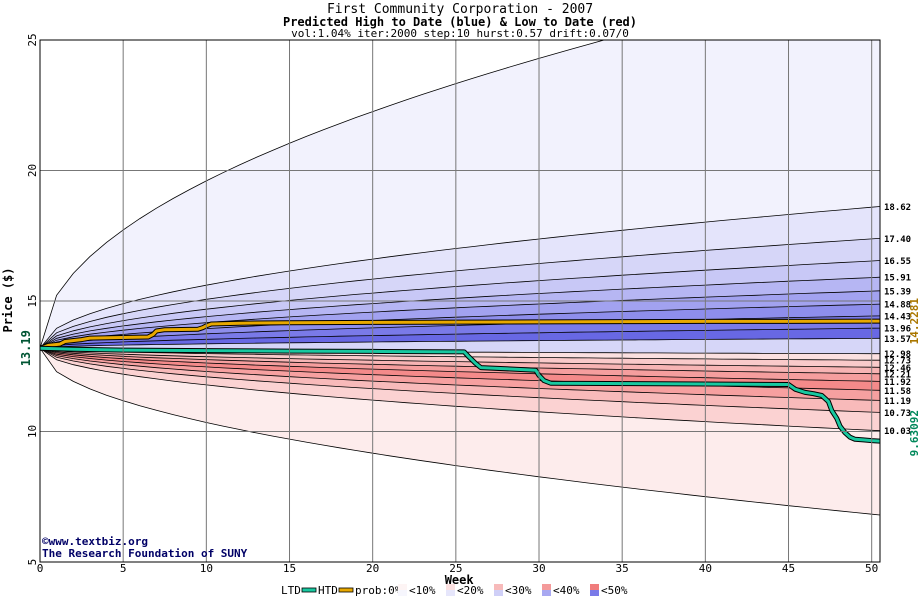 Image resolution: width=920 pixels, height=600 pixels. Describe the element at coordinates (460, 9) in the screenshot. I see `chart-title: First Community Corporation - 2007` at that location.